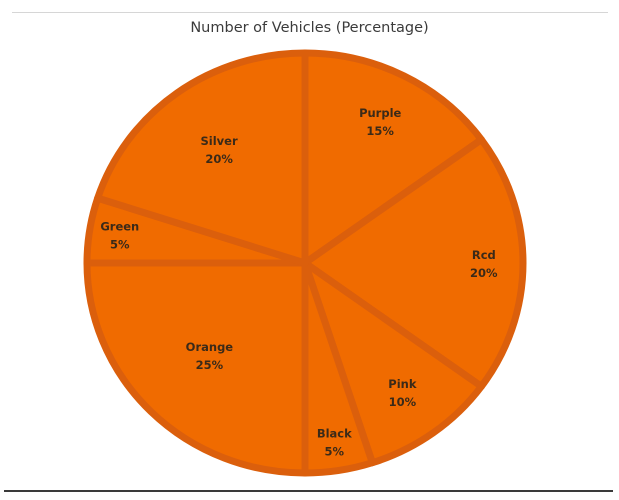 The height and width of the screenshot is (500, 619). What do you see at coordinates (309, 28) in the screenshot?
I see `chart-title: Number of Vehicles (Percentage)` at bounding box center [309, 28].